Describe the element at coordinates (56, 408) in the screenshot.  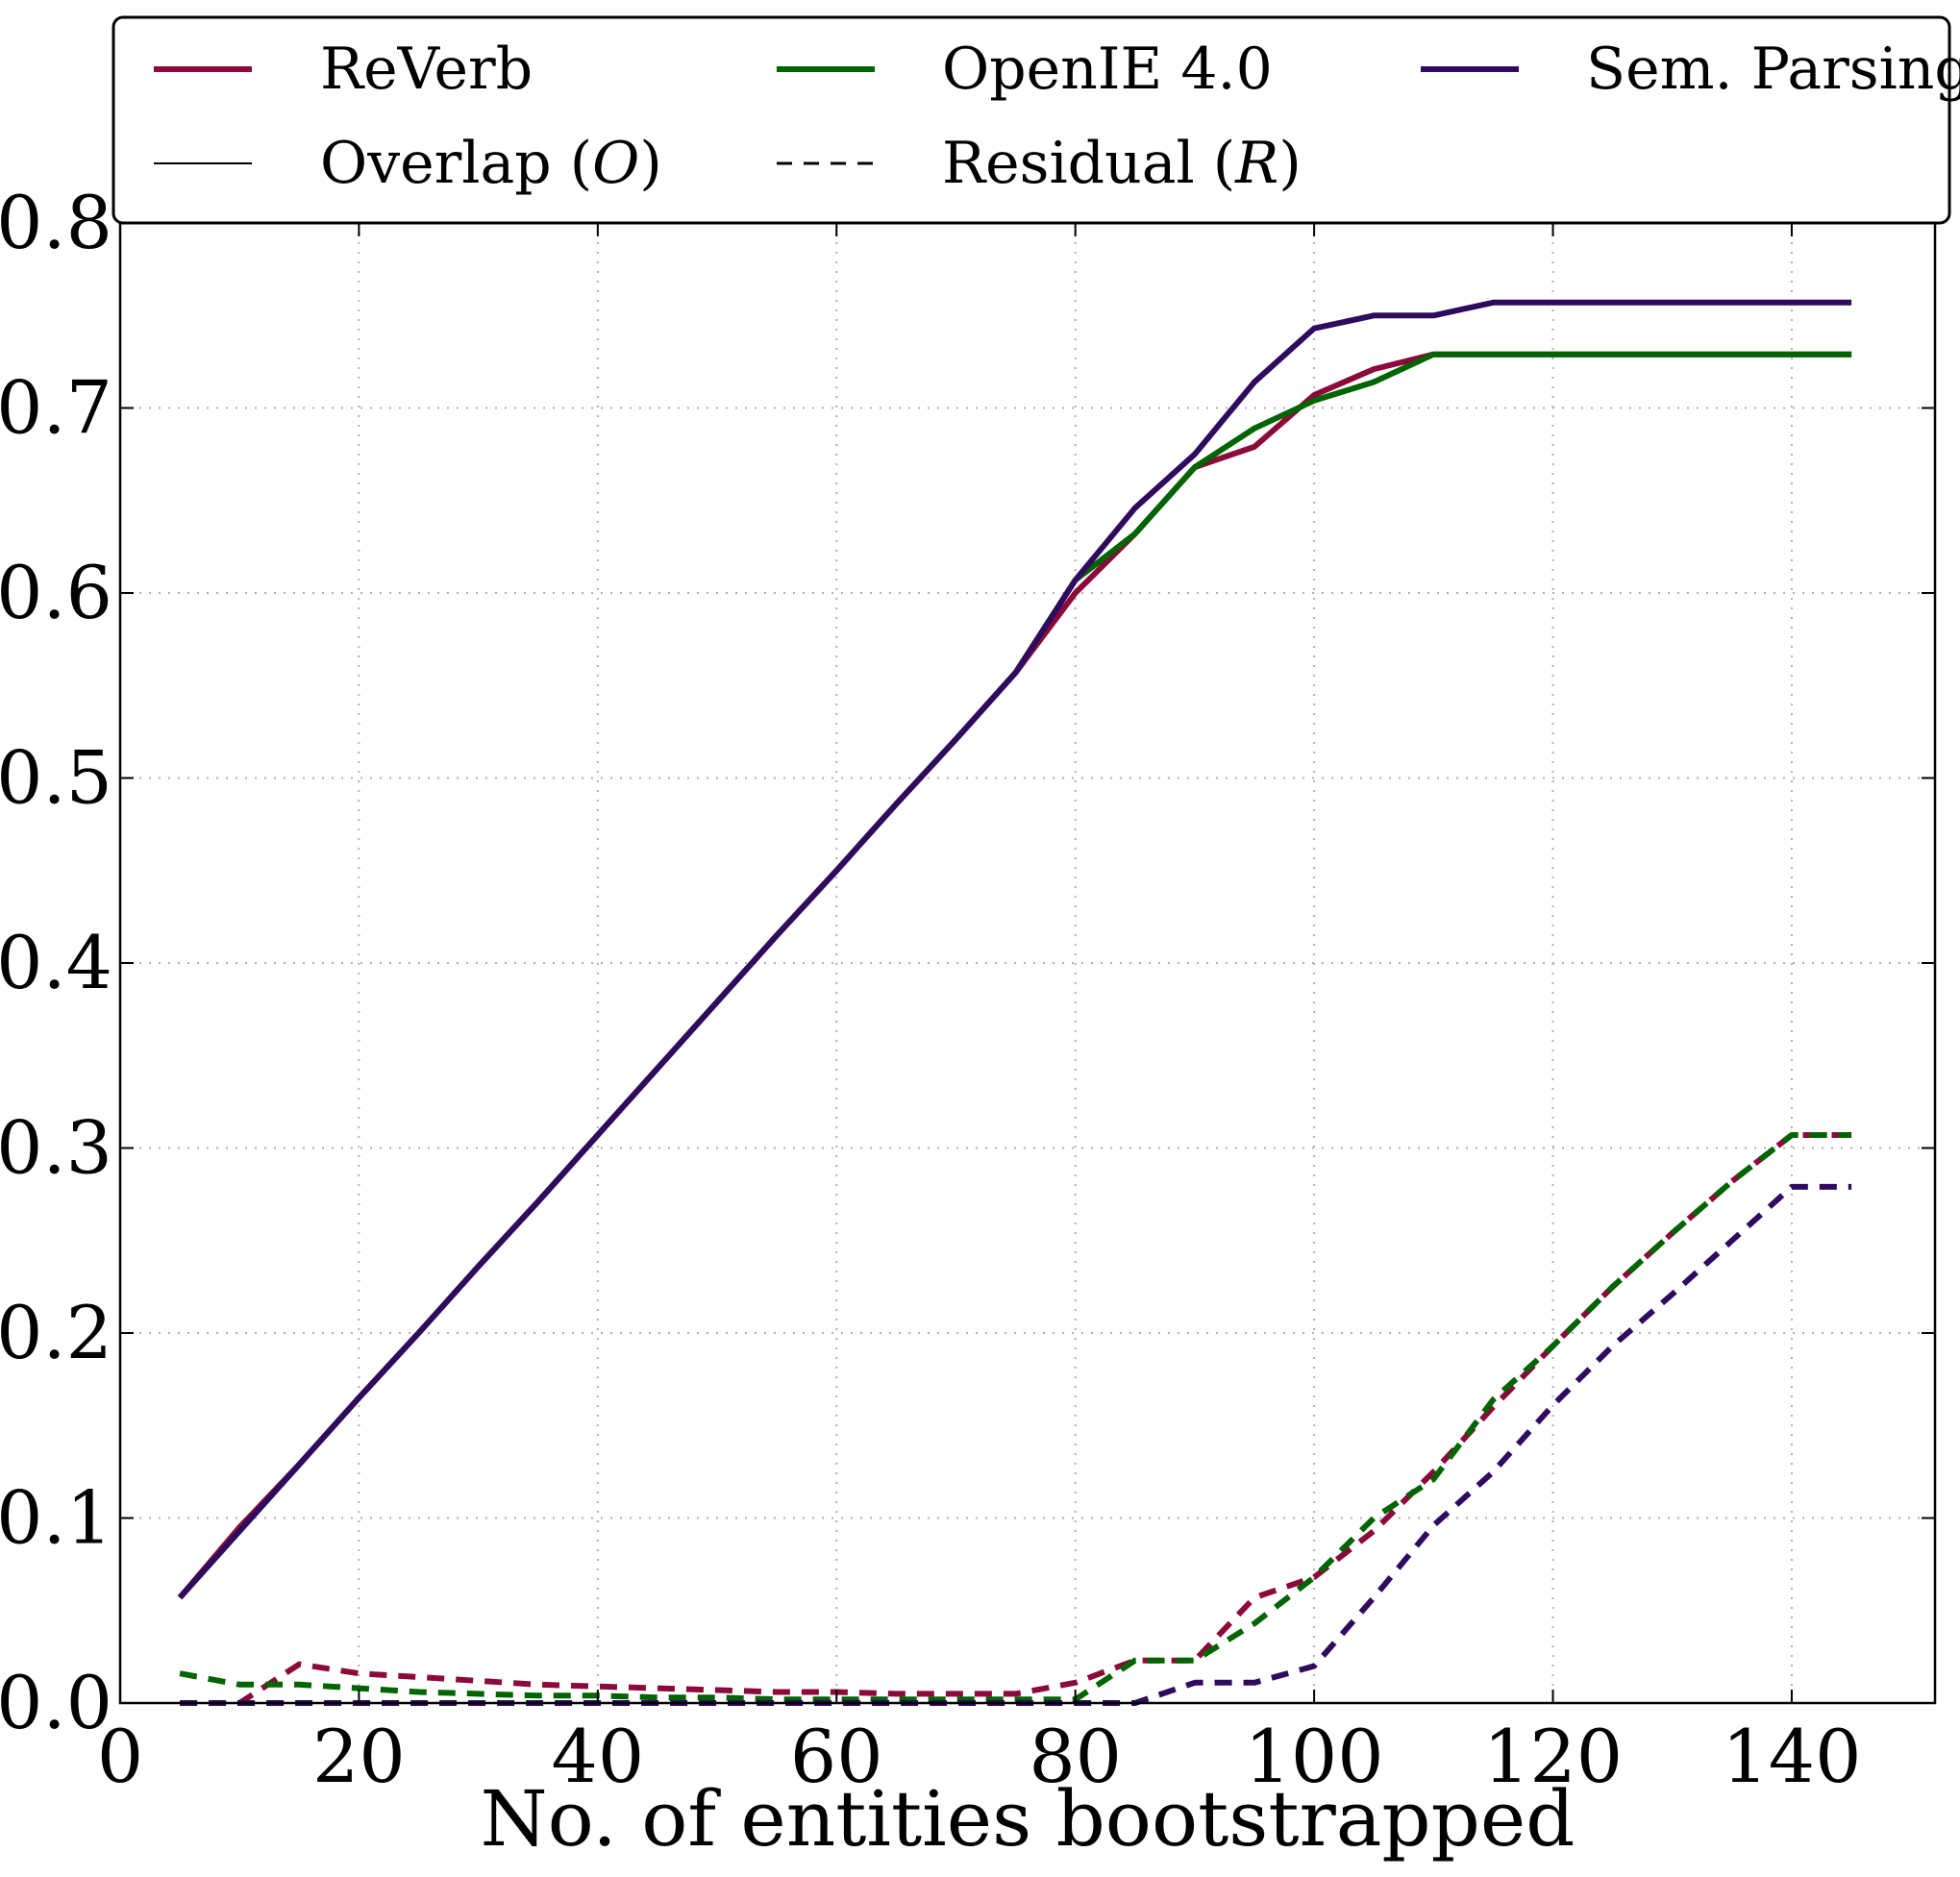
I see `y-tick-label: 0.7` at that location.